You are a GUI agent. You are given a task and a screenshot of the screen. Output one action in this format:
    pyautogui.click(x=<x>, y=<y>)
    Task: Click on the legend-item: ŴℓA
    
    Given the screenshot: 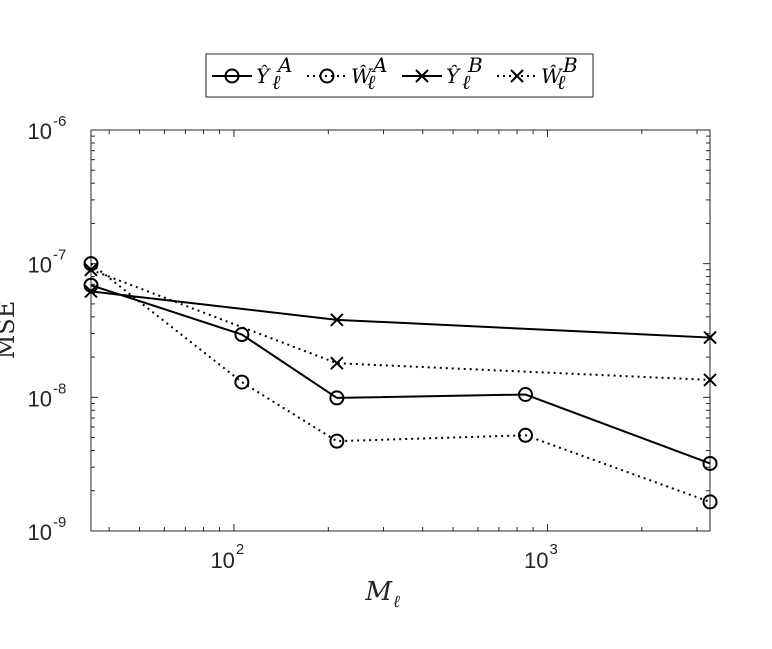 What is the action you would take?
    pyautogui.click(x=347, y=73)
    